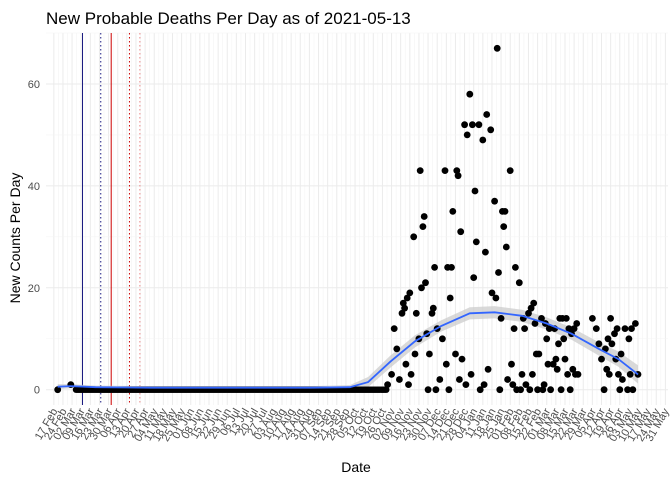  I want to click on smooth-curve, so click(348, 350).